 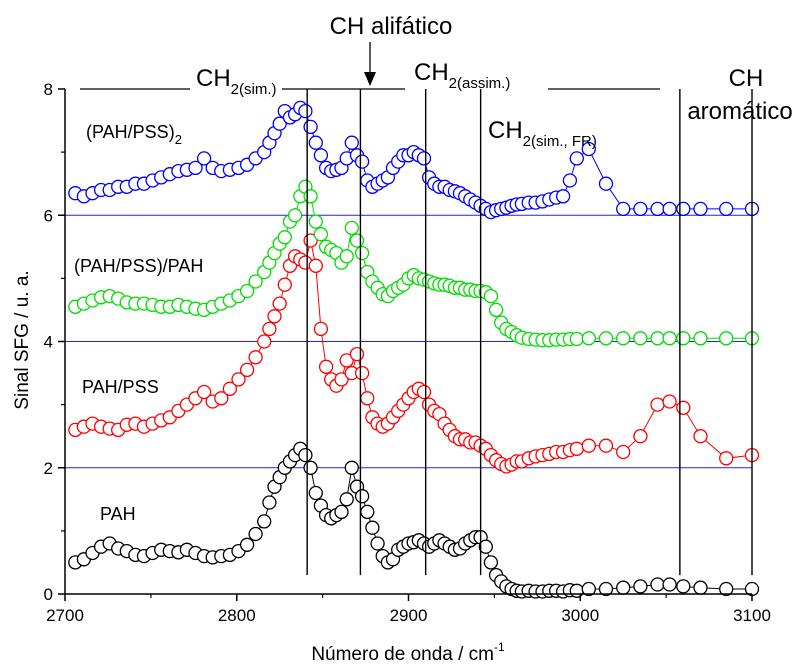 I want to click on annotation-arrow-head, so click(x=370, y=79).